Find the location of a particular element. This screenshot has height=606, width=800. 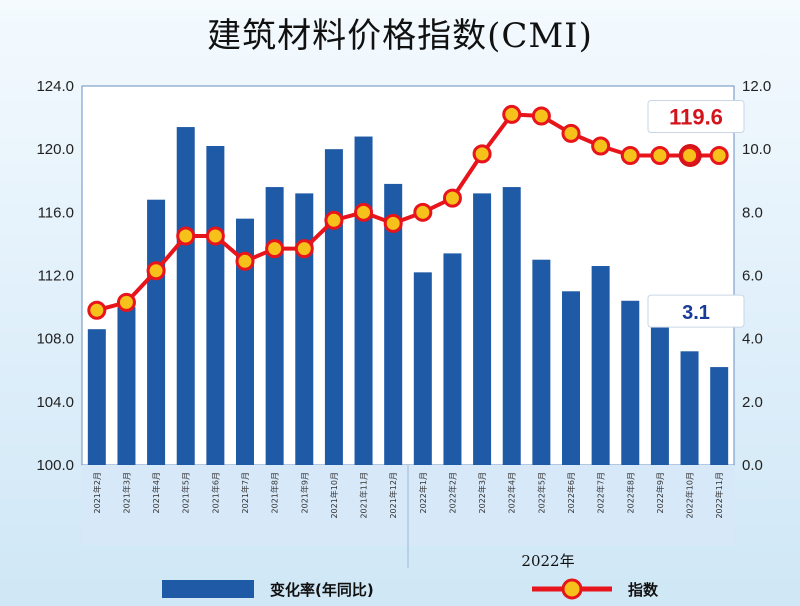

right-axis-tick-label: 2.0 is located at coordinates (752, 402).